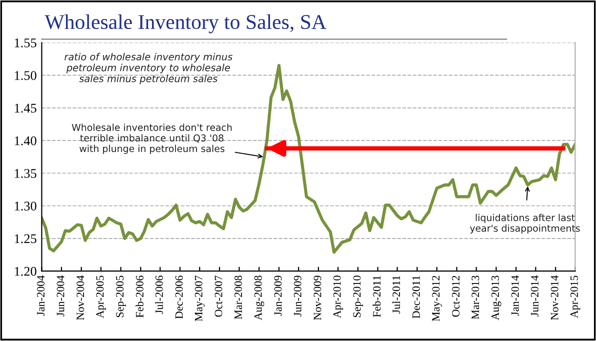 The image size is (596, 341). I want to click on y-tick-label: 1.40, so click(25, 141).